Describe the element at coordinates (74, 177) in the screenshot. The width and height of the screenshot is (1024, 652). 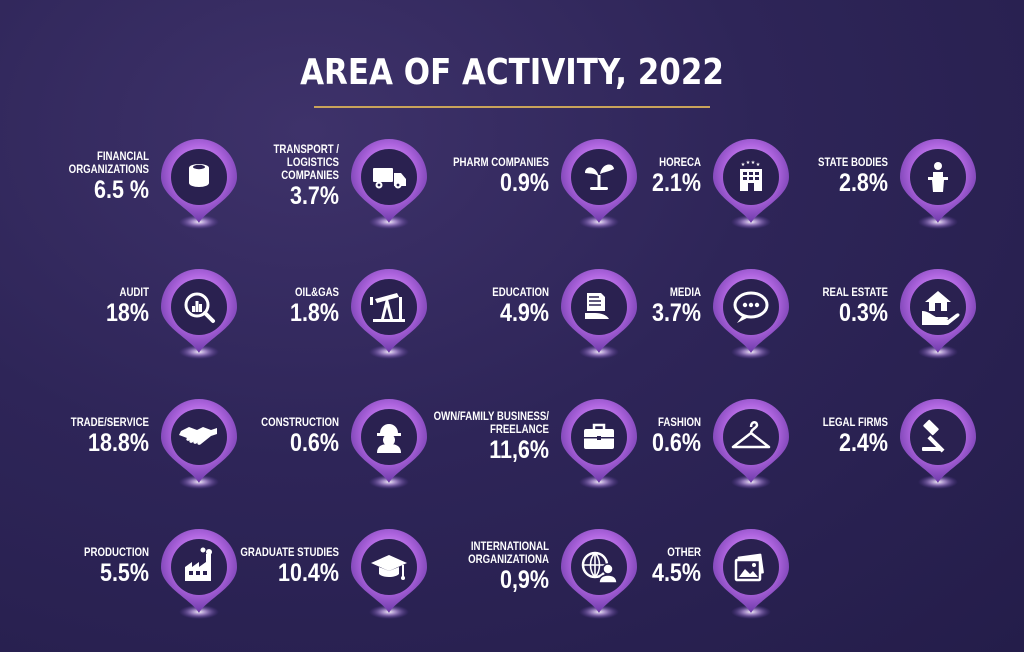
I see `activity-label-block: FINANCIAL ORGANIZATIONS 6.5 %` at that location.